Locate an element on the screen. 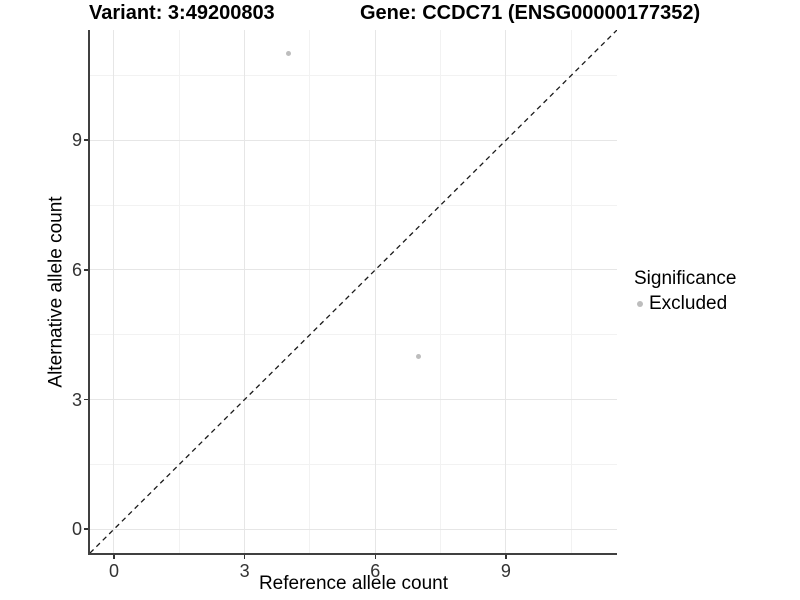  x-tick-label: 0 is located at coordinates (113, 571).